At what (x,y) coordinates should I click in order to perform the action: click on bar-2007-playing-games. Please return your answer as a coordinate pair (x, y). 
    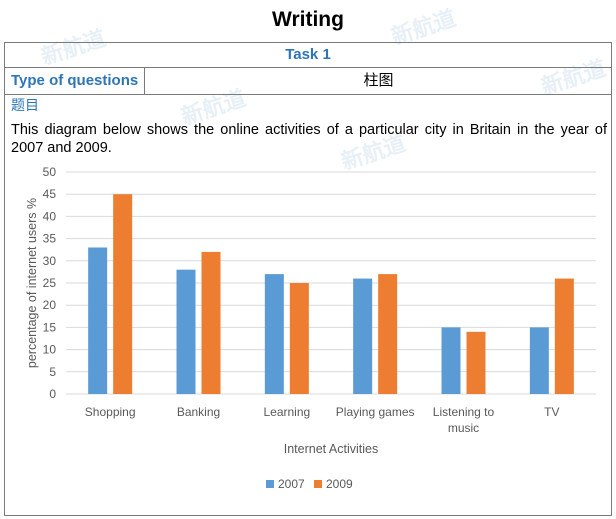
    Looking at the image, I should click on (363, 336).